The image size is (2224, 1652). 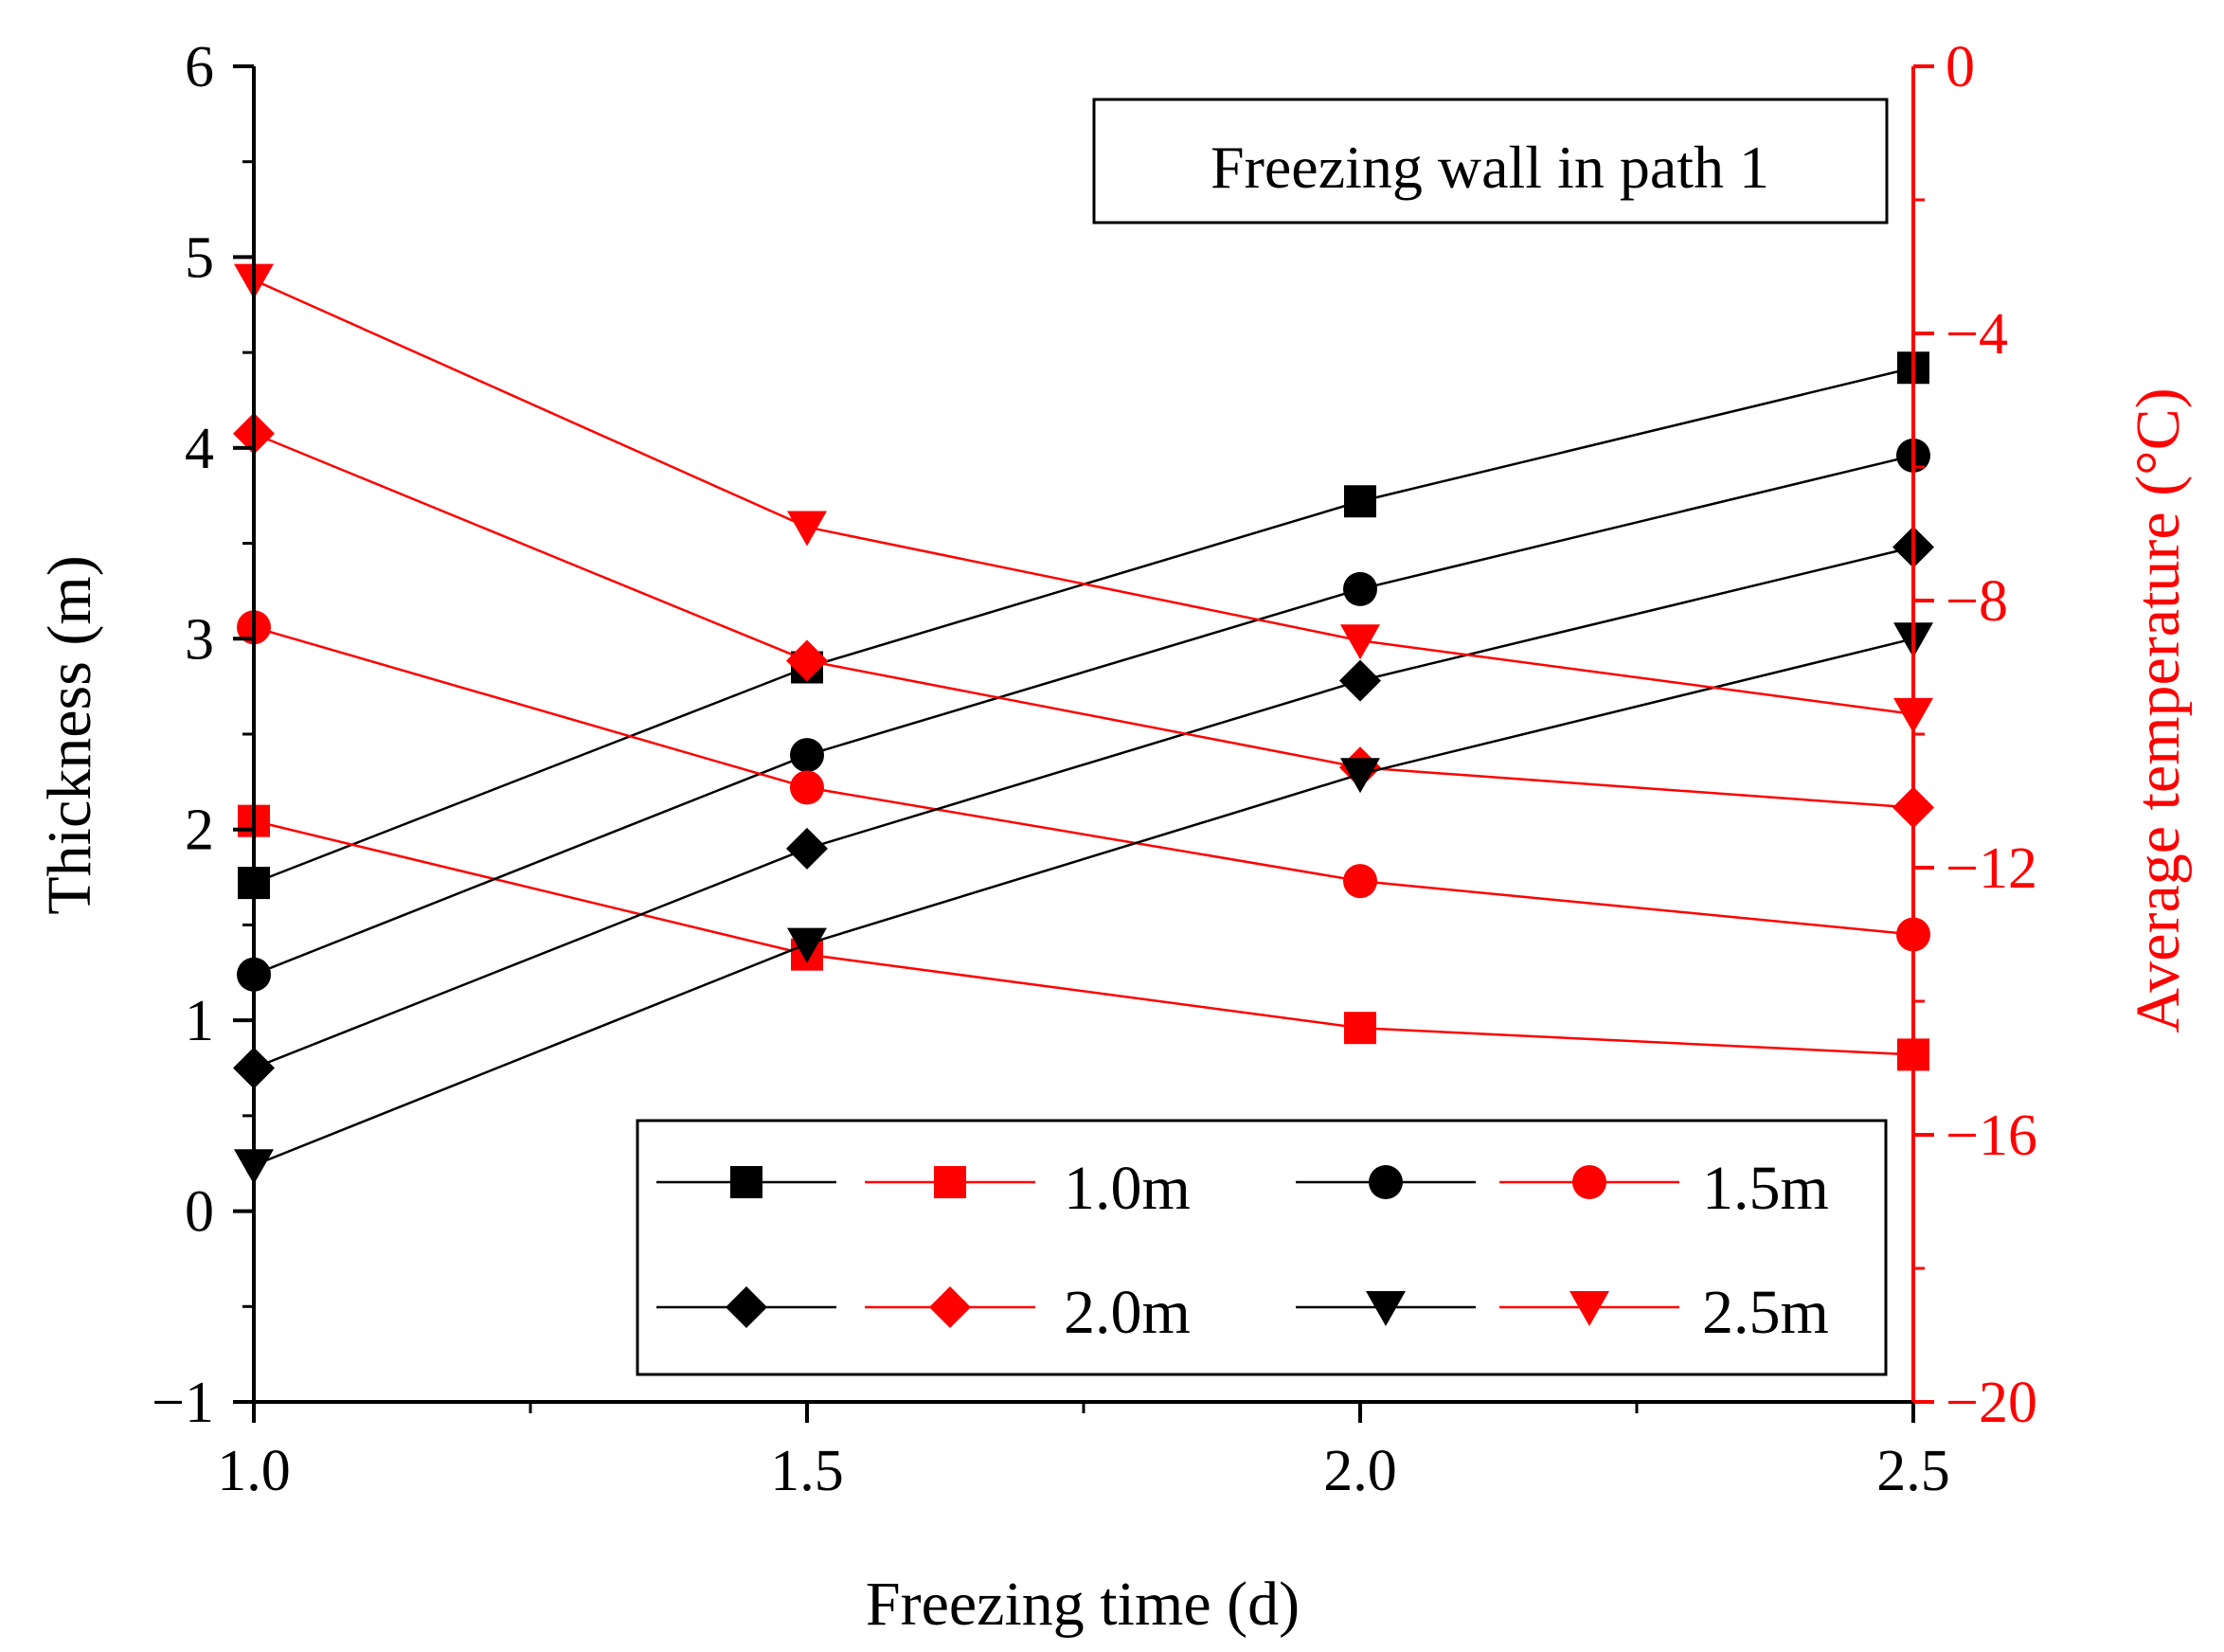 What do you see at coordinates (1084, 780) in the screenshot?
I see `series-line-right-1_5m` at bounding box center [1084, 780].